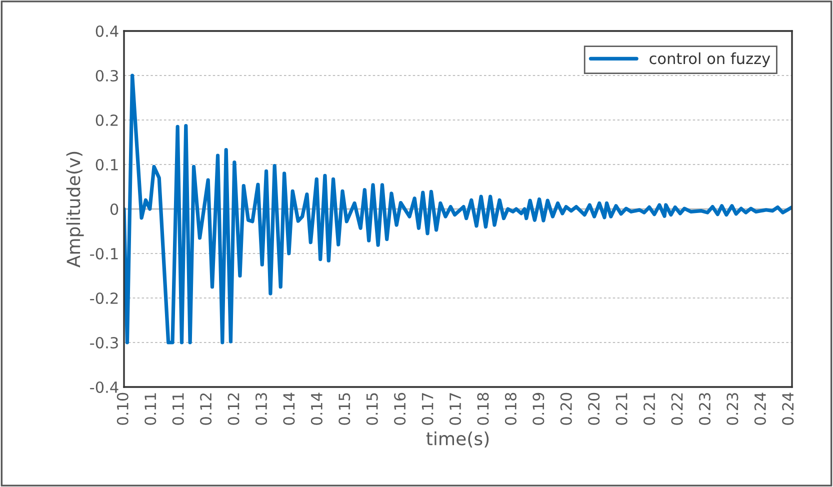  I want to click on y-tick-label: -0.2, so click(104, 298).